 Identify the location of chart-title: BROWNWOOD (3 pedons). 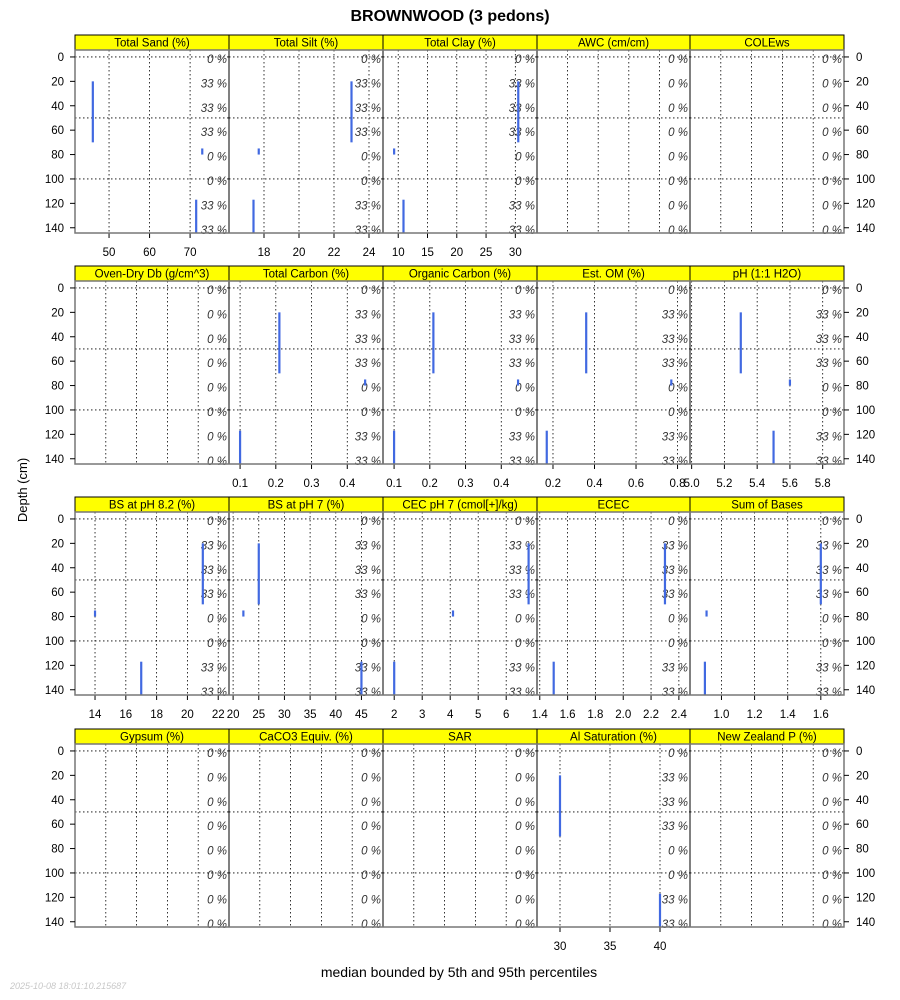
(449, 16).